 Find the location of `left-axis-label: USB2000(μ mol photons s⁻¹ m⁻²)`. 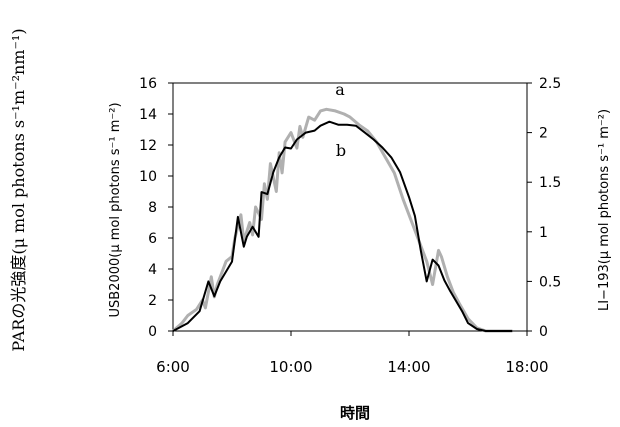

left-axis-label: USB2000(μ mol photons s⁻¹ m⁻²) is located at coordinates (115, 209).